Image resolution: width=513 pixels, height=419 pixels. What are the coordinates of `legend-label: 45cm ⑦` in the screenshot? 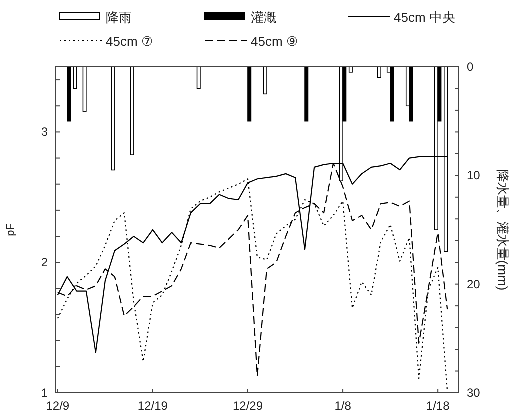 It's located at (130, 41).